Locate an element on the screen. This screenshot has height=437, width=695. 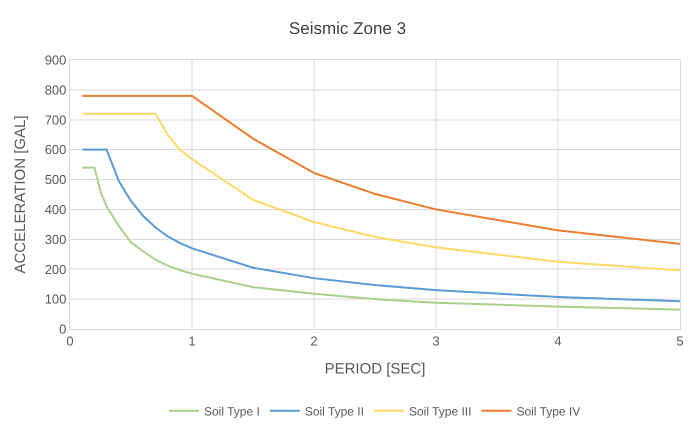
y-tick-label: 100 is located at coordinates (55, 299).